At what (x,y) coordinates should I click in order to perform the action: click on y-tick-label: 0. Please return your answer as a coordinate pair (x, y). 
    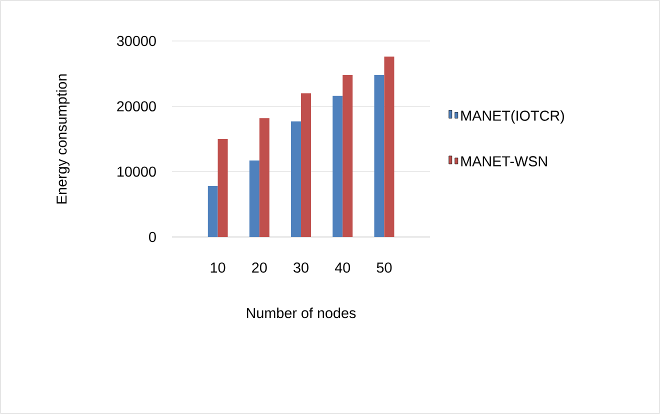
    Looking at the image, I should click on (152, 237).